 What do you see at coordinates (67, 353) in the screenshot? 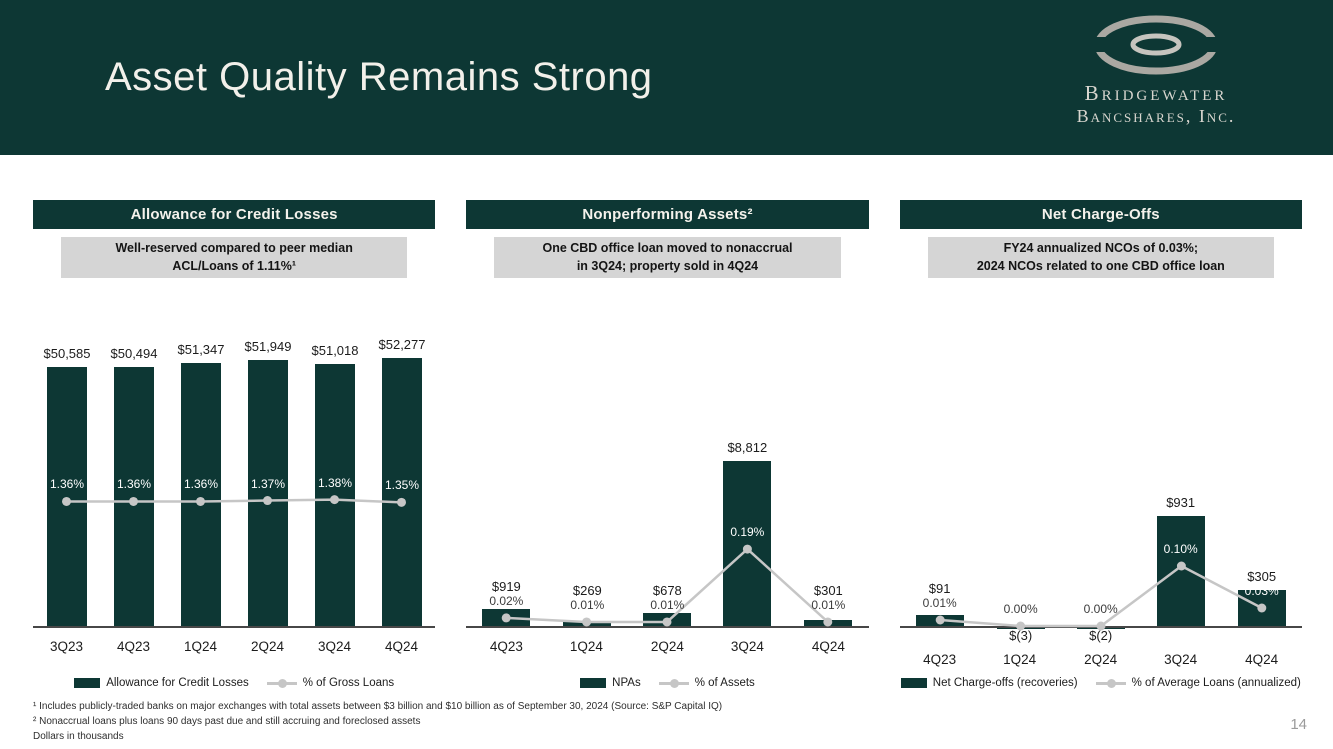
I see `bar-value-label: $50,585` at bounding box center [67, 353].